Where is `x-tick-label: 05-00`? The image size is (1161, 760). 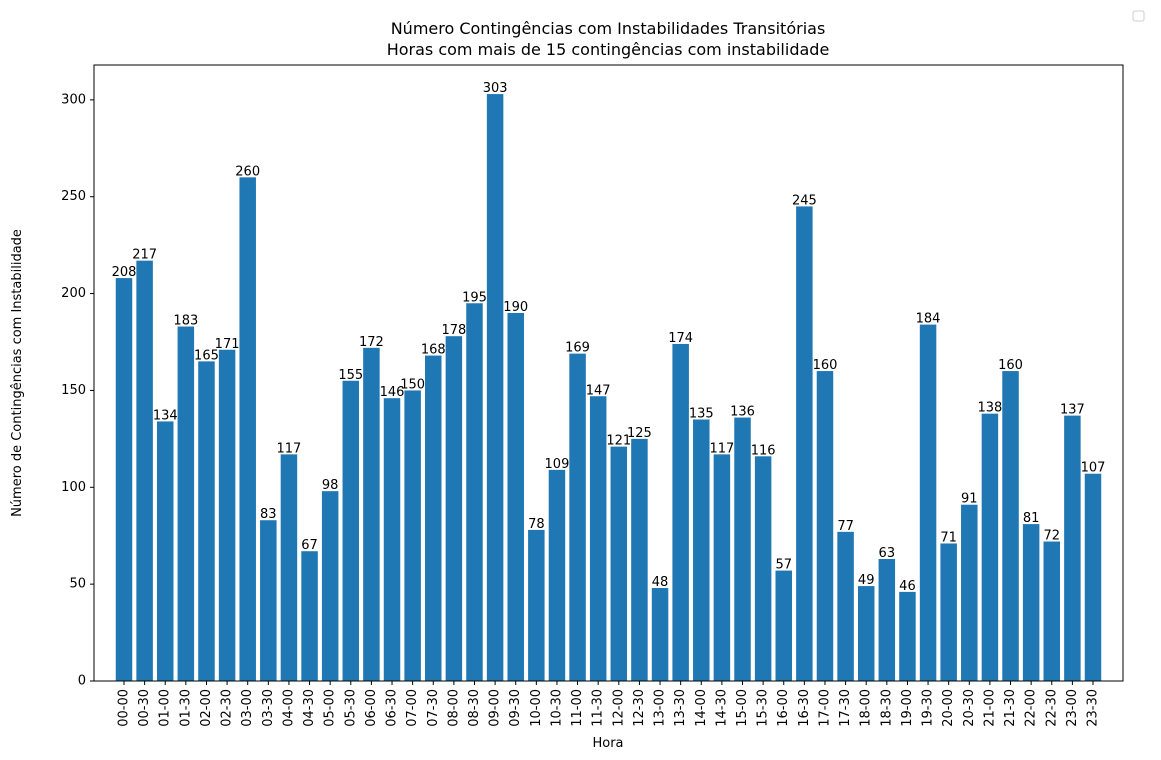
x-tick-label: 05-00 is located at coordinates (330, 708).